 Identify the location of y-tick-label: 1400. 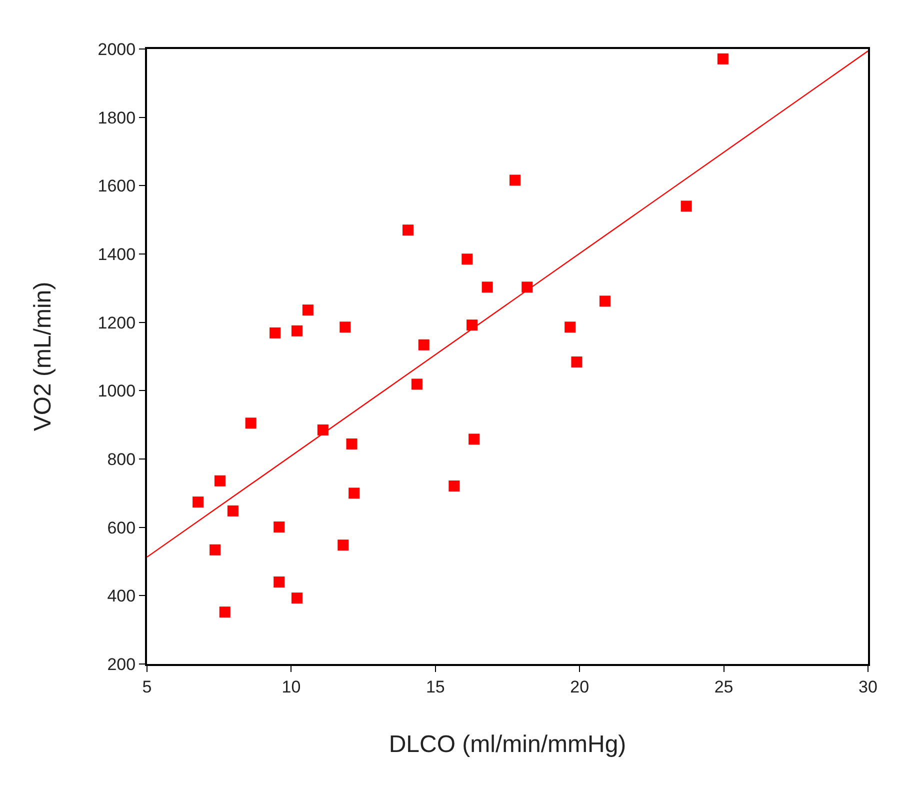
(117, 254).